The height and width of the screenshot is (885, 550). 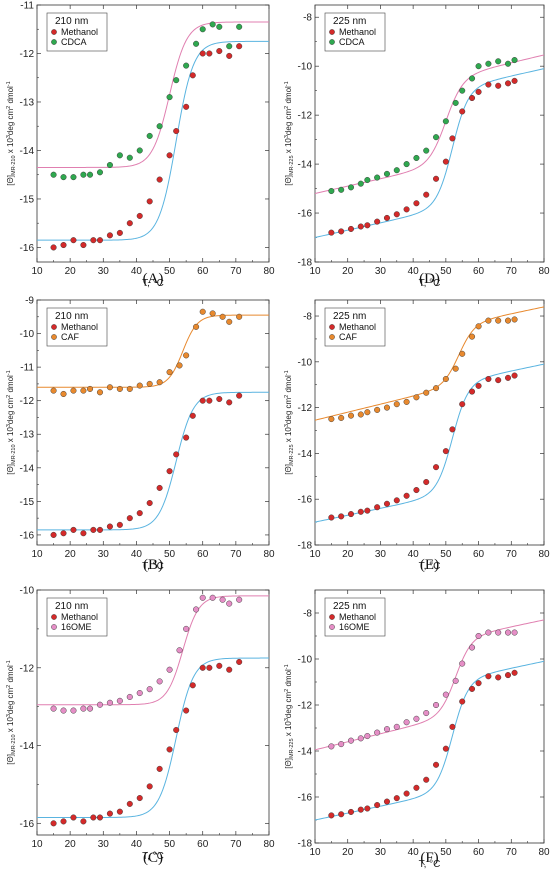 I want to click on y-axis-label-part: 3, so click(x=9, y=425).